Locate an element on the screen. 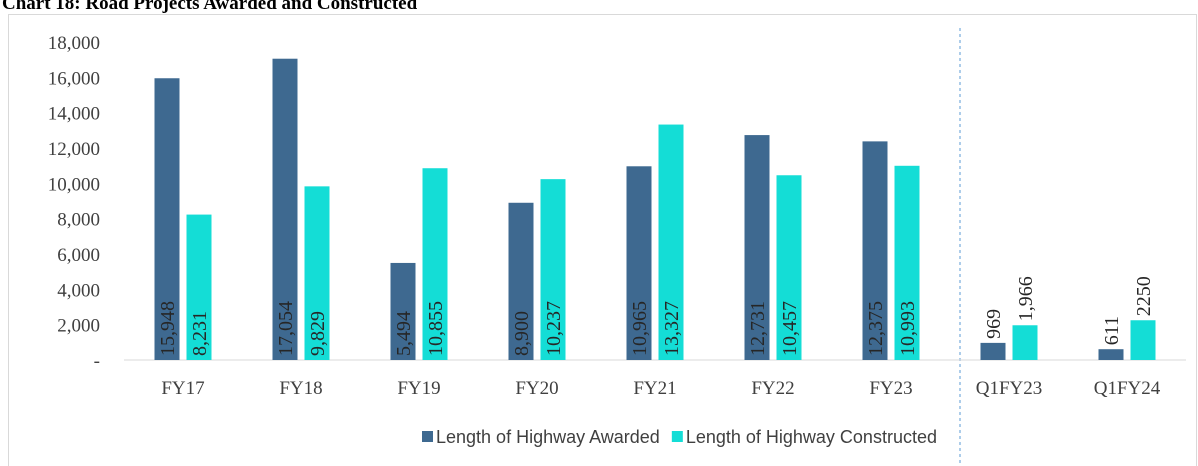 This screenshot has height=466, width=1198. y-tick-label: 6,000 is located at coordinates (78, 255).